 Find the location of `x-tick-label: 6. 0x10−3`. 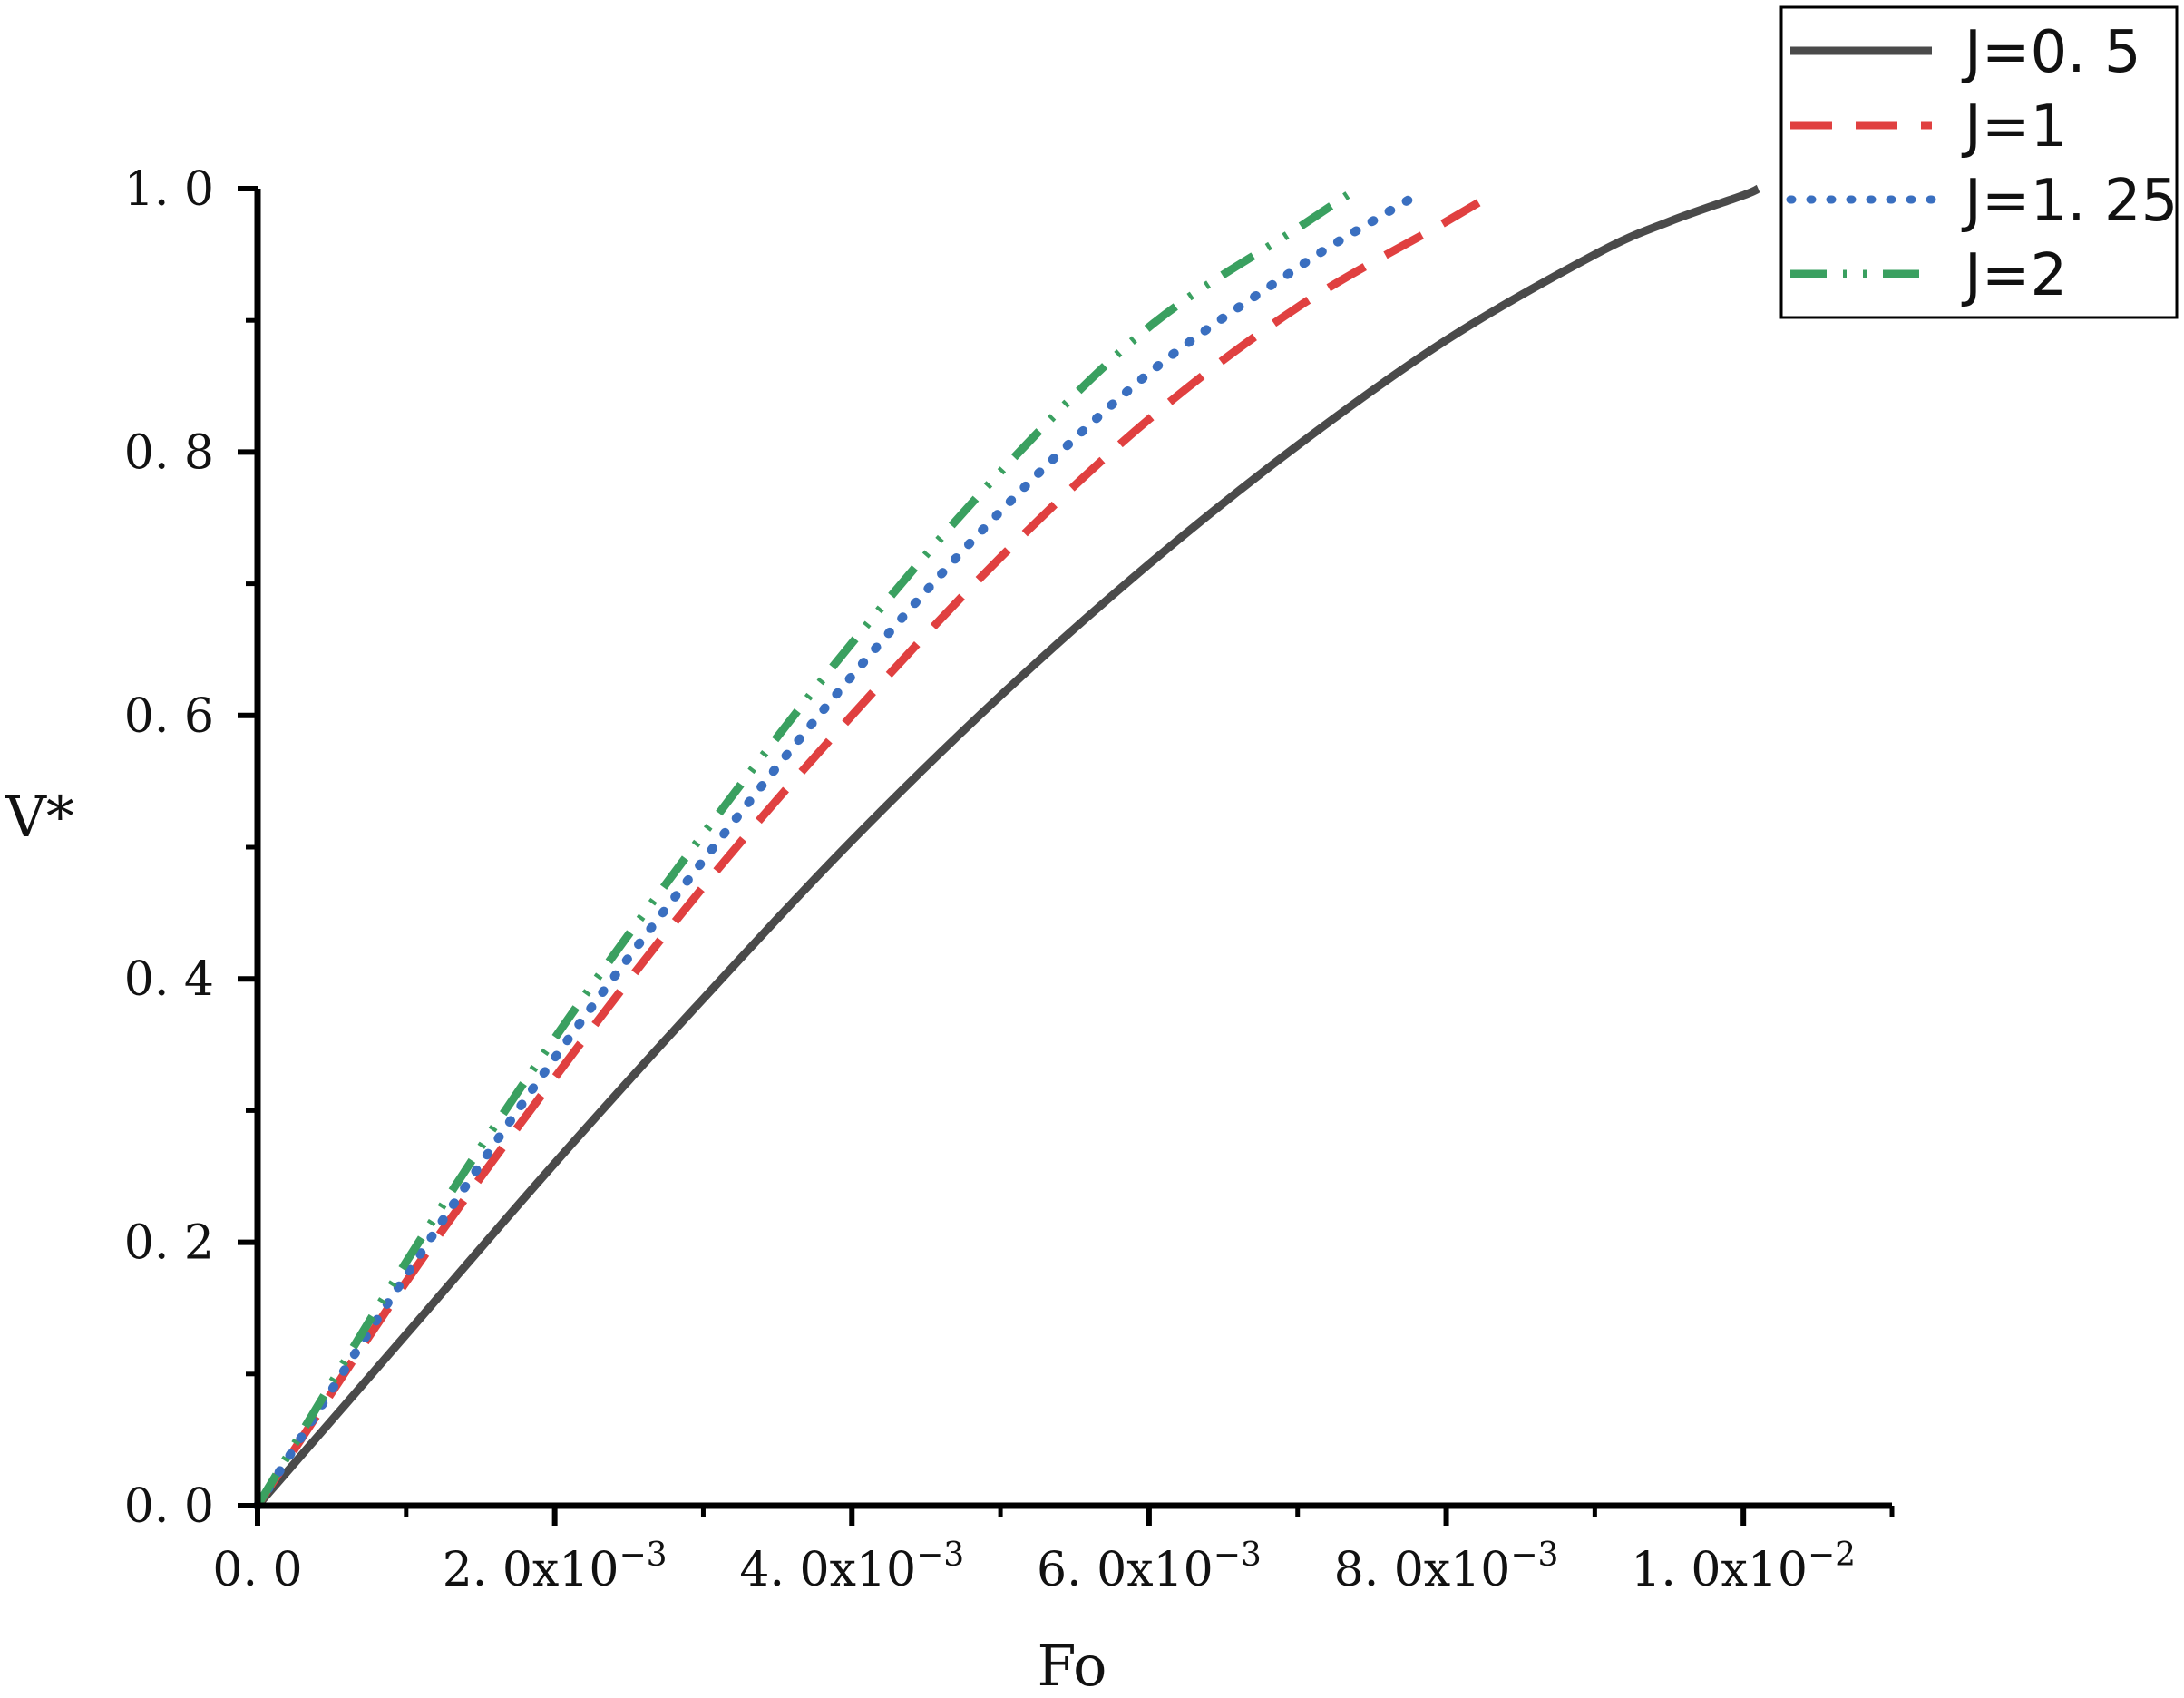

x-tick-label: 6. 0x10−3 is located at coordinates (1149, 1567).